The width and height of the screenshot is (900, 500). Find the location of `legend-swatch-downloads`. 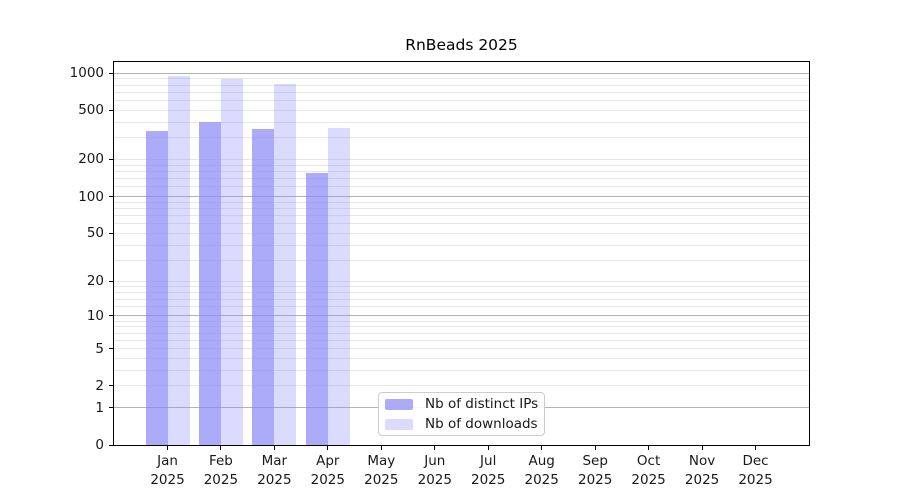

legend-swatch-downloads is located at coordinates (399, 424).